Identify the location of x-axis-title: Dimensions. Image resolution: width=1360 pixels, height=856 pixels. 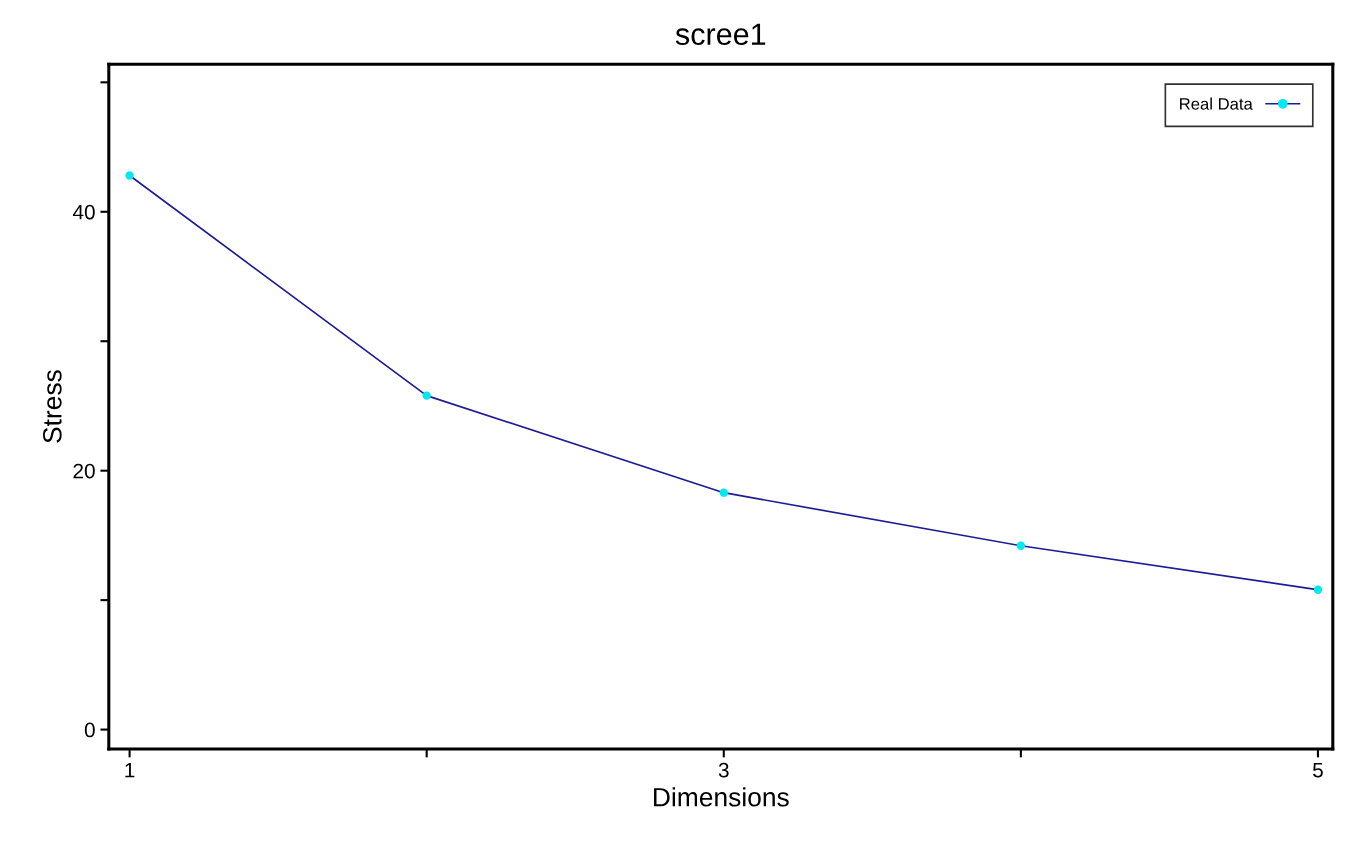
(721, 797).